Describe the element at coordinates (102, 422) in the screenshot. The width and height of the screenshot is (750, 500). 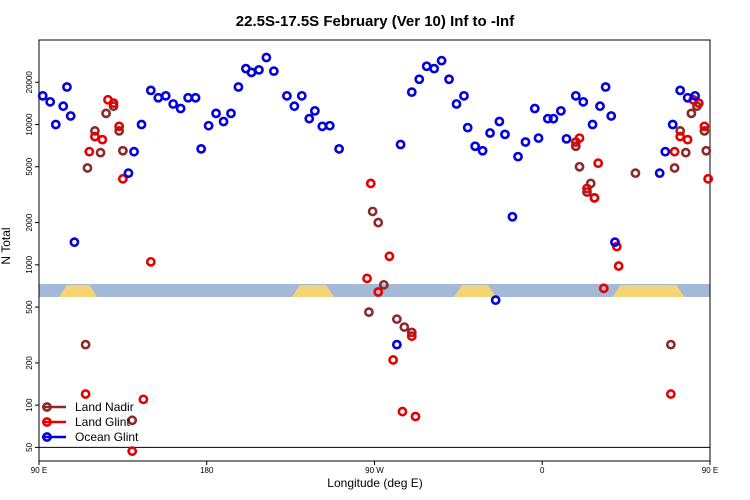
I see `legend-label: Land Glint` at that location.